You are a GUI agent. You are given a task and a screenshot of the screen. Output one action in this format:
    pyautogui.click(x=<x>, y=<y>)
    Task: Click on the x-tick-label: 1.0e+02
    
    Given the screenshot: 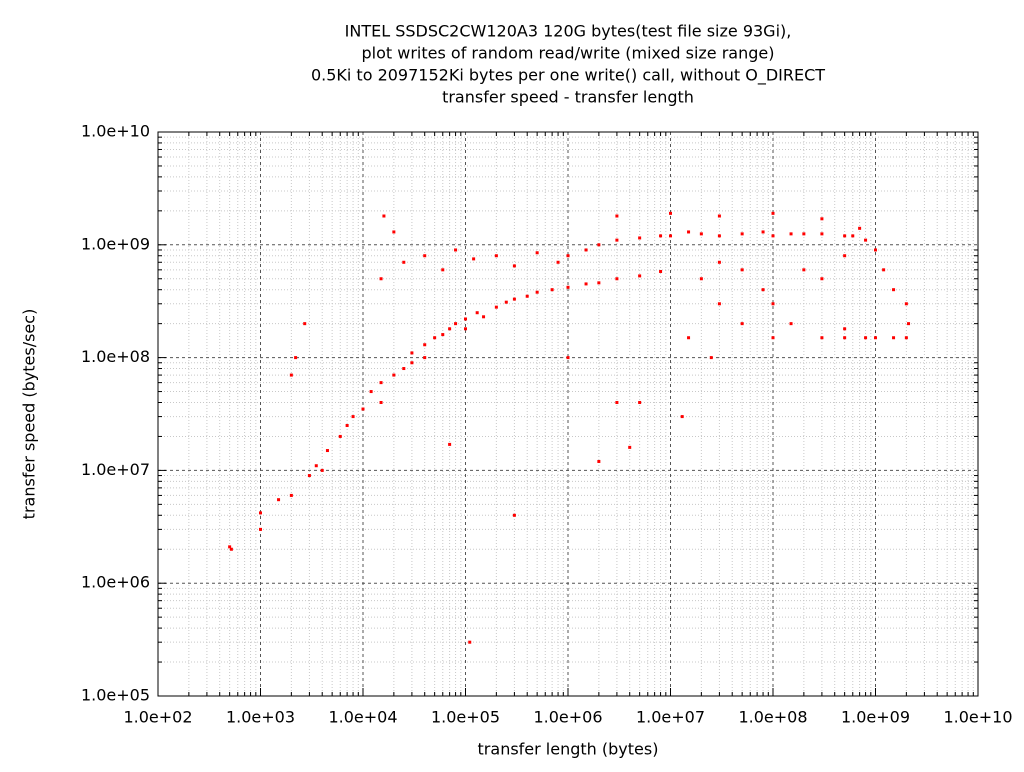 What is the action you would take?
    pyautogui.click(x=157, y=717)
    